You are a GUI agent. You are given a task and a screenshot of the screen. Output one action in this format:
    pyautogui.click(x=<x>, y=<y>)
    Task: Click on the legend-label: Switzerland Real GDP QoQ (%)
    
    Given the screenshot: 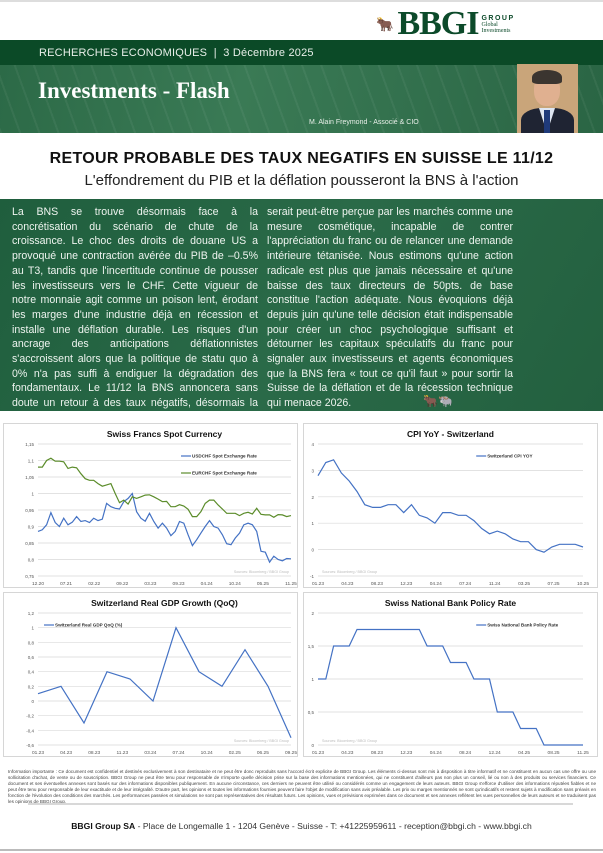 What is the action you would take?
    pyautogui.click(x=89, y=625)
    